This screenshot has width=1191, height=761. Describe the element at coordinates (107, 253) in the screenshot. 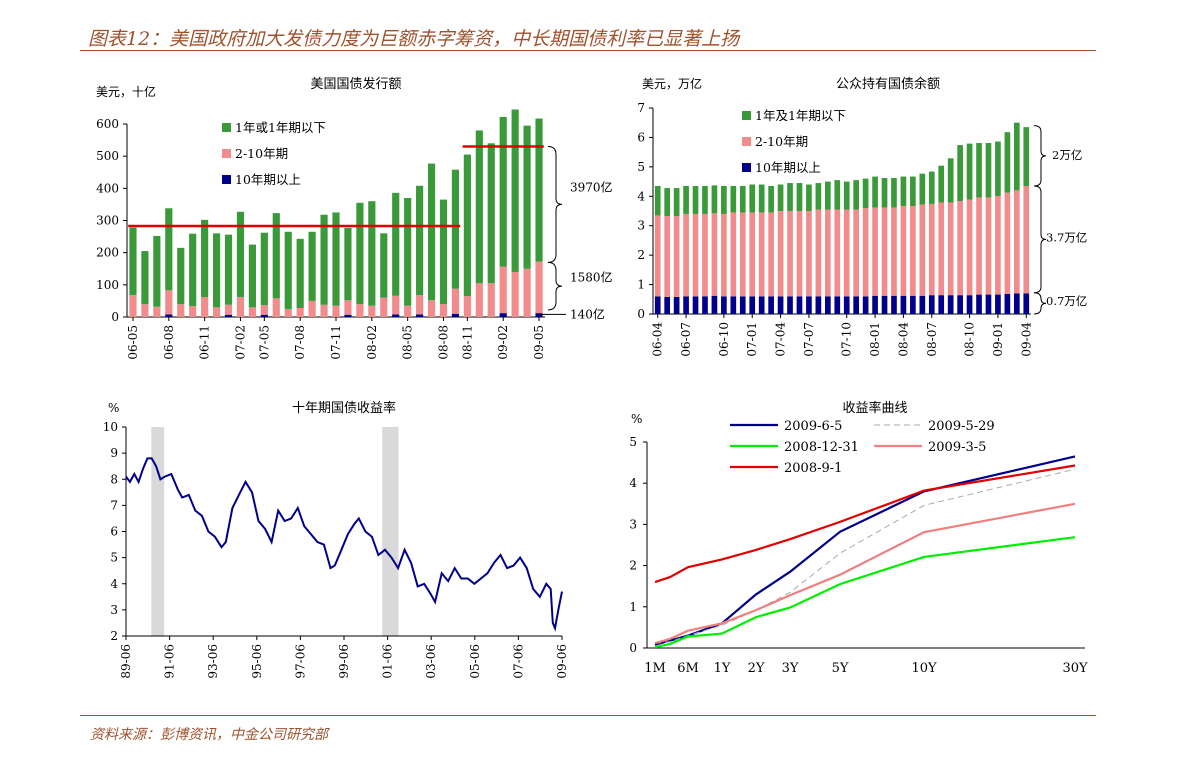

I see `issuance-y-tick-label: 200` at that location.